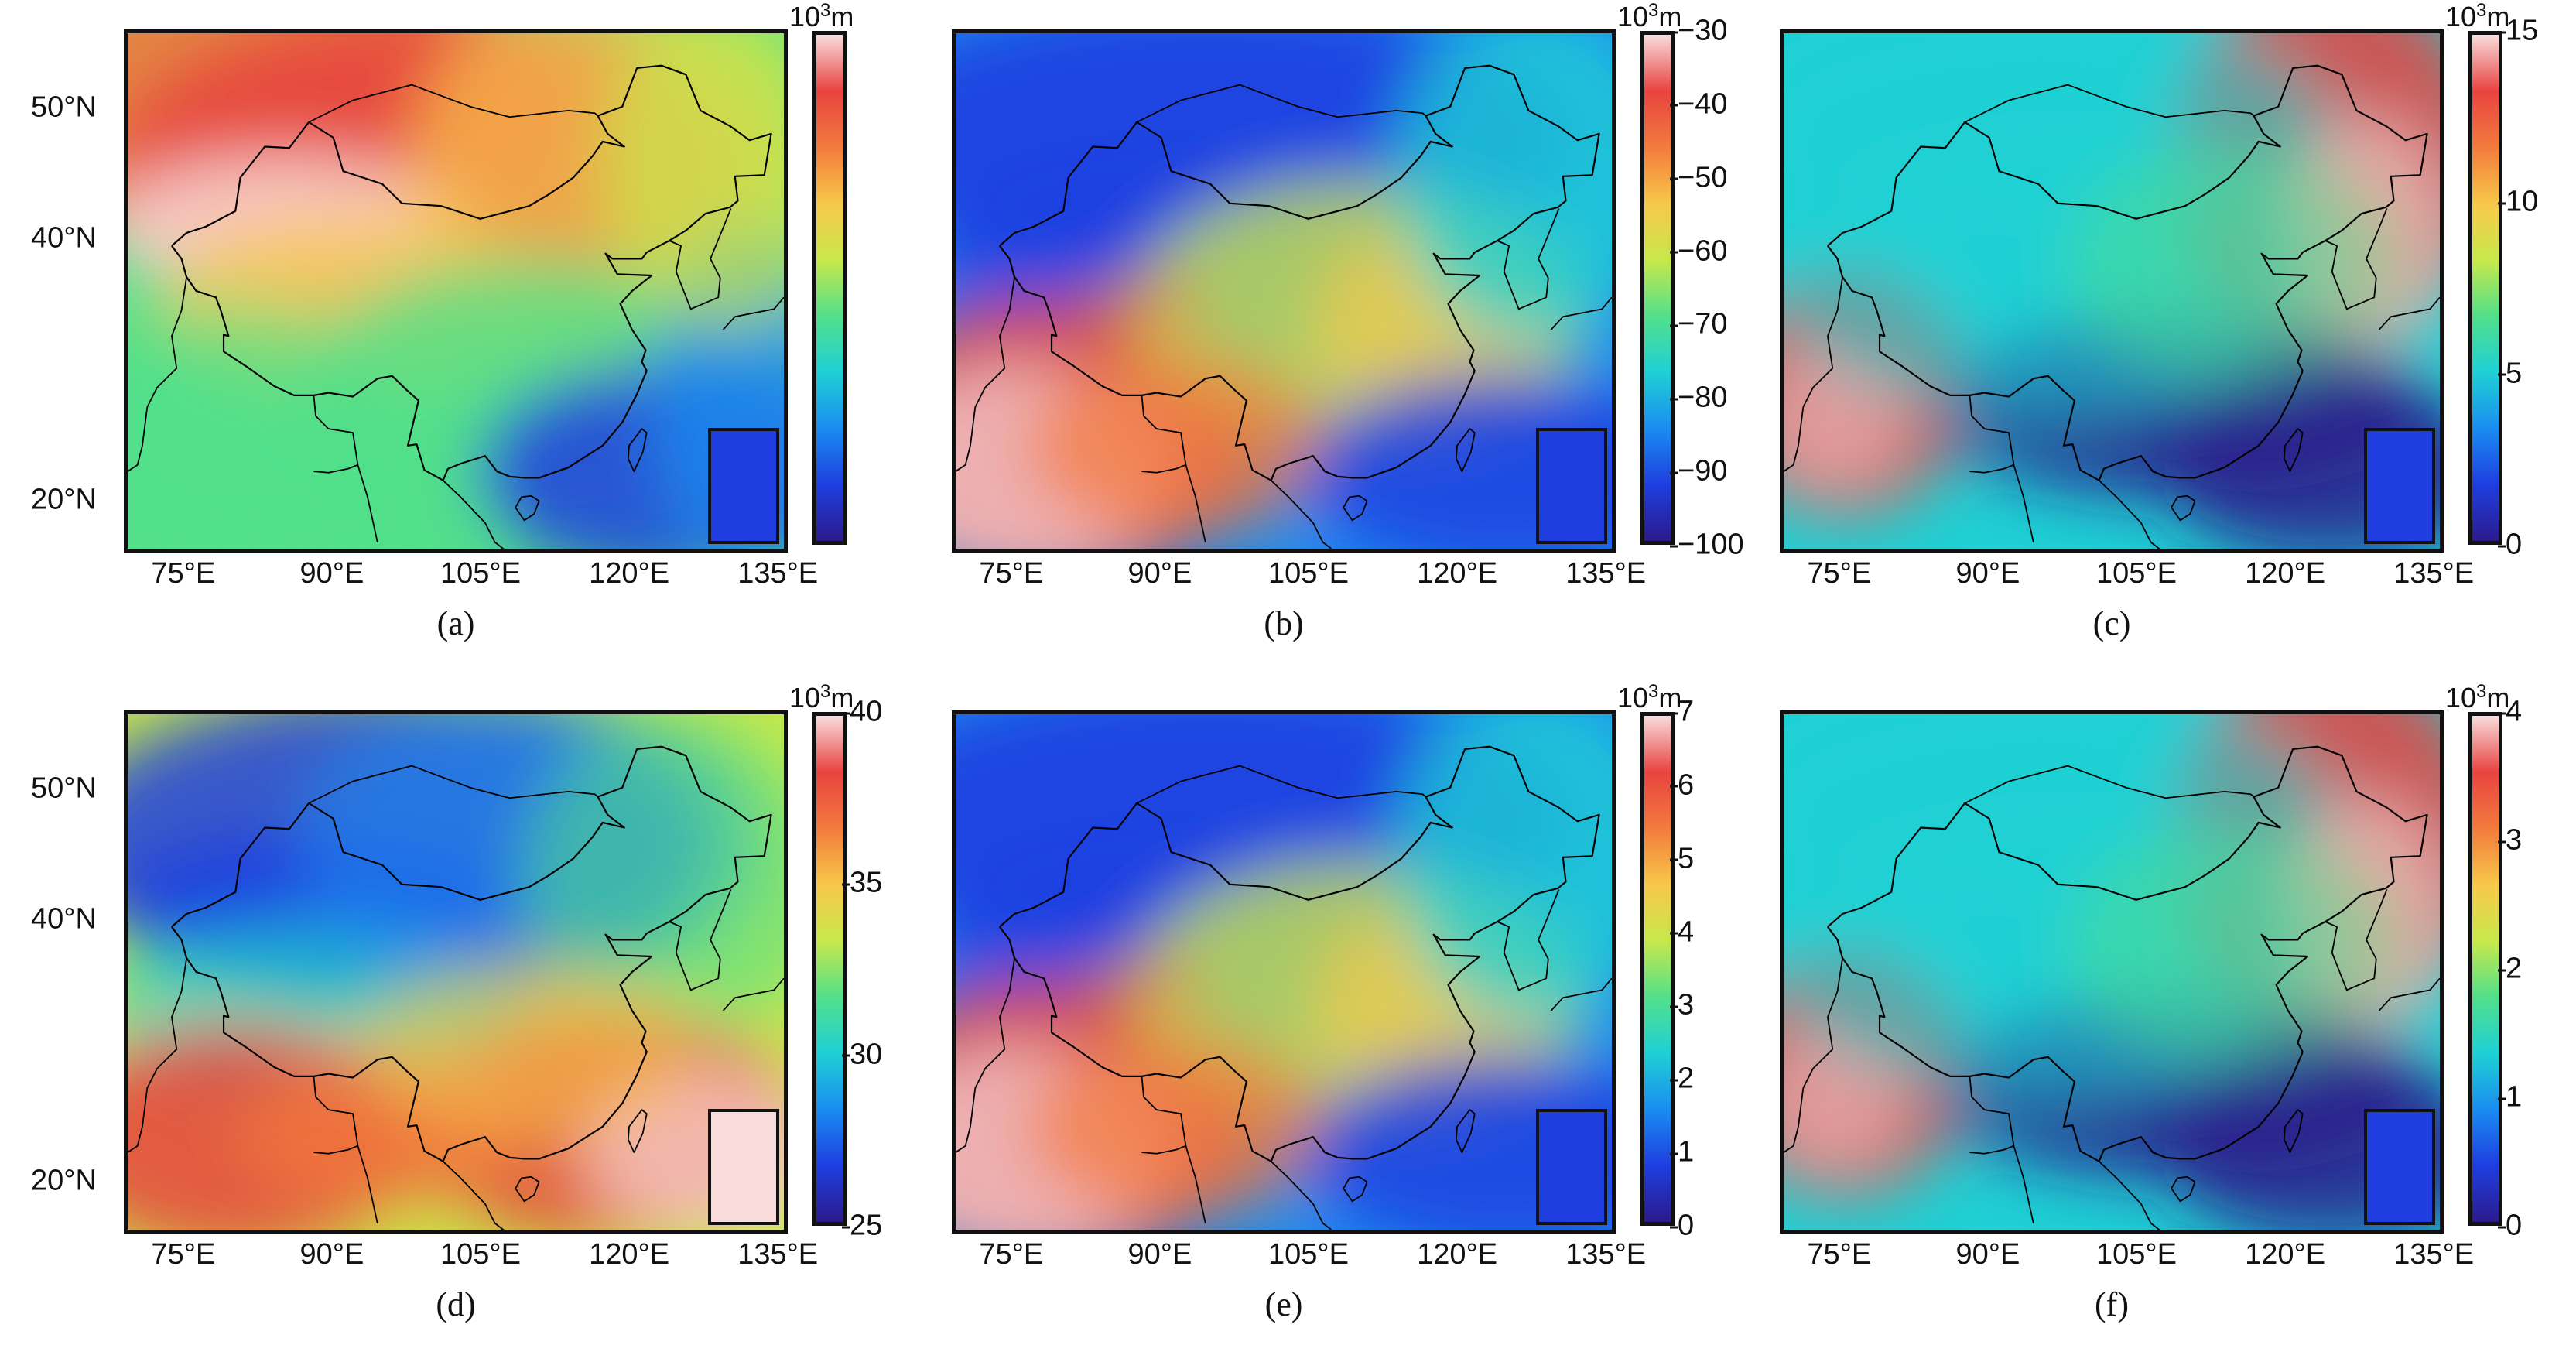  Describe the element at coordinates (2510, 968) in the screenshot. I see `colorbar-tick-label: 2` at that location.